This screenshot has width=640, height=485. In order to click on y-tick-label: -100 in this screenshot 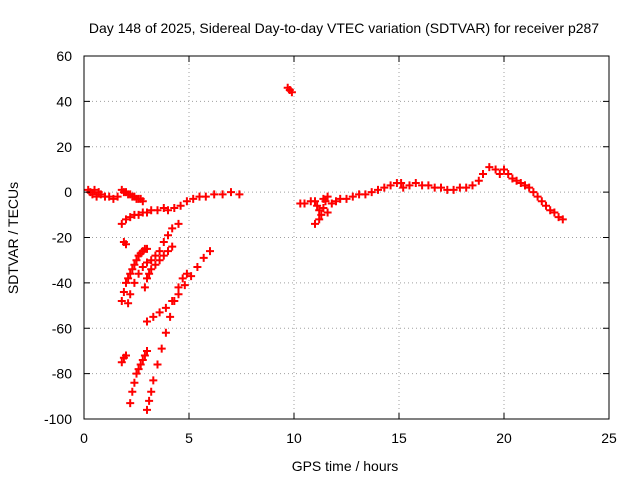, I will do `click(58, 419)`.